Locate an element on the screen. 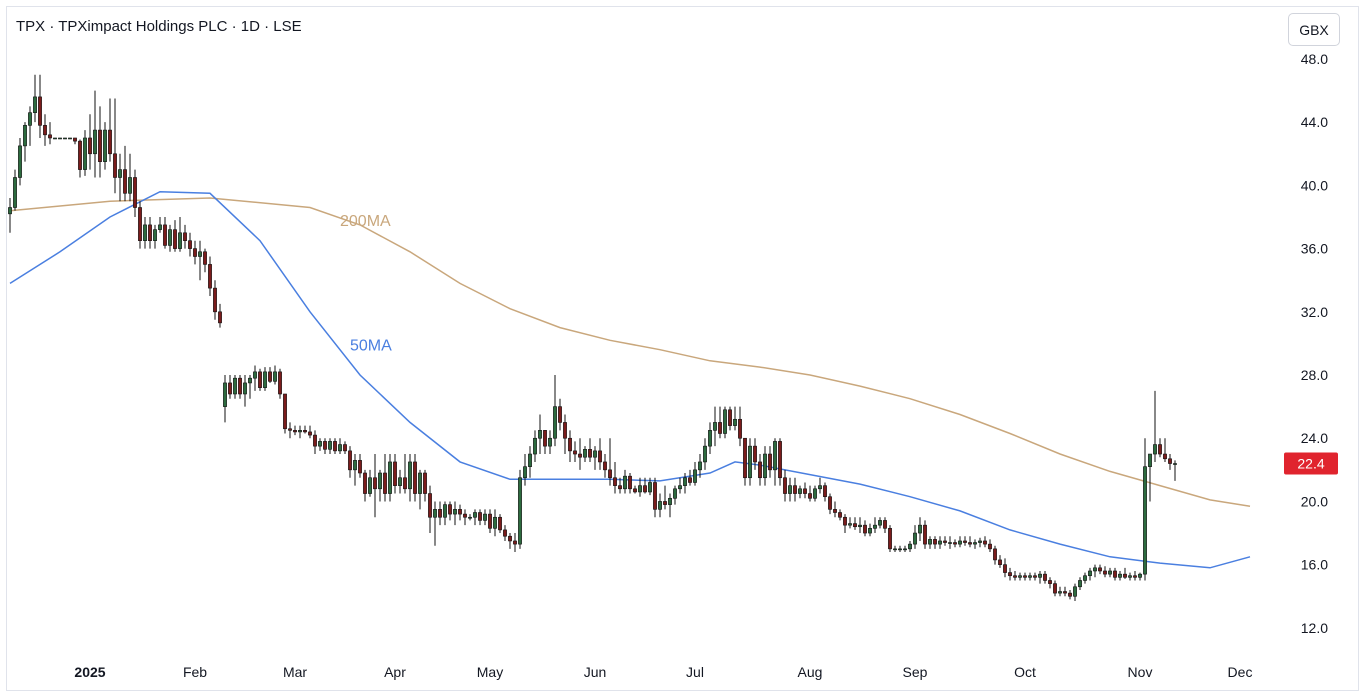 The height and width of the screenshot is (697, 1365). x-axis: 2025 Feb Mar Apr May Jun Jul Aug Sep Oct Nov Dec is located at coordinates (663, 672).